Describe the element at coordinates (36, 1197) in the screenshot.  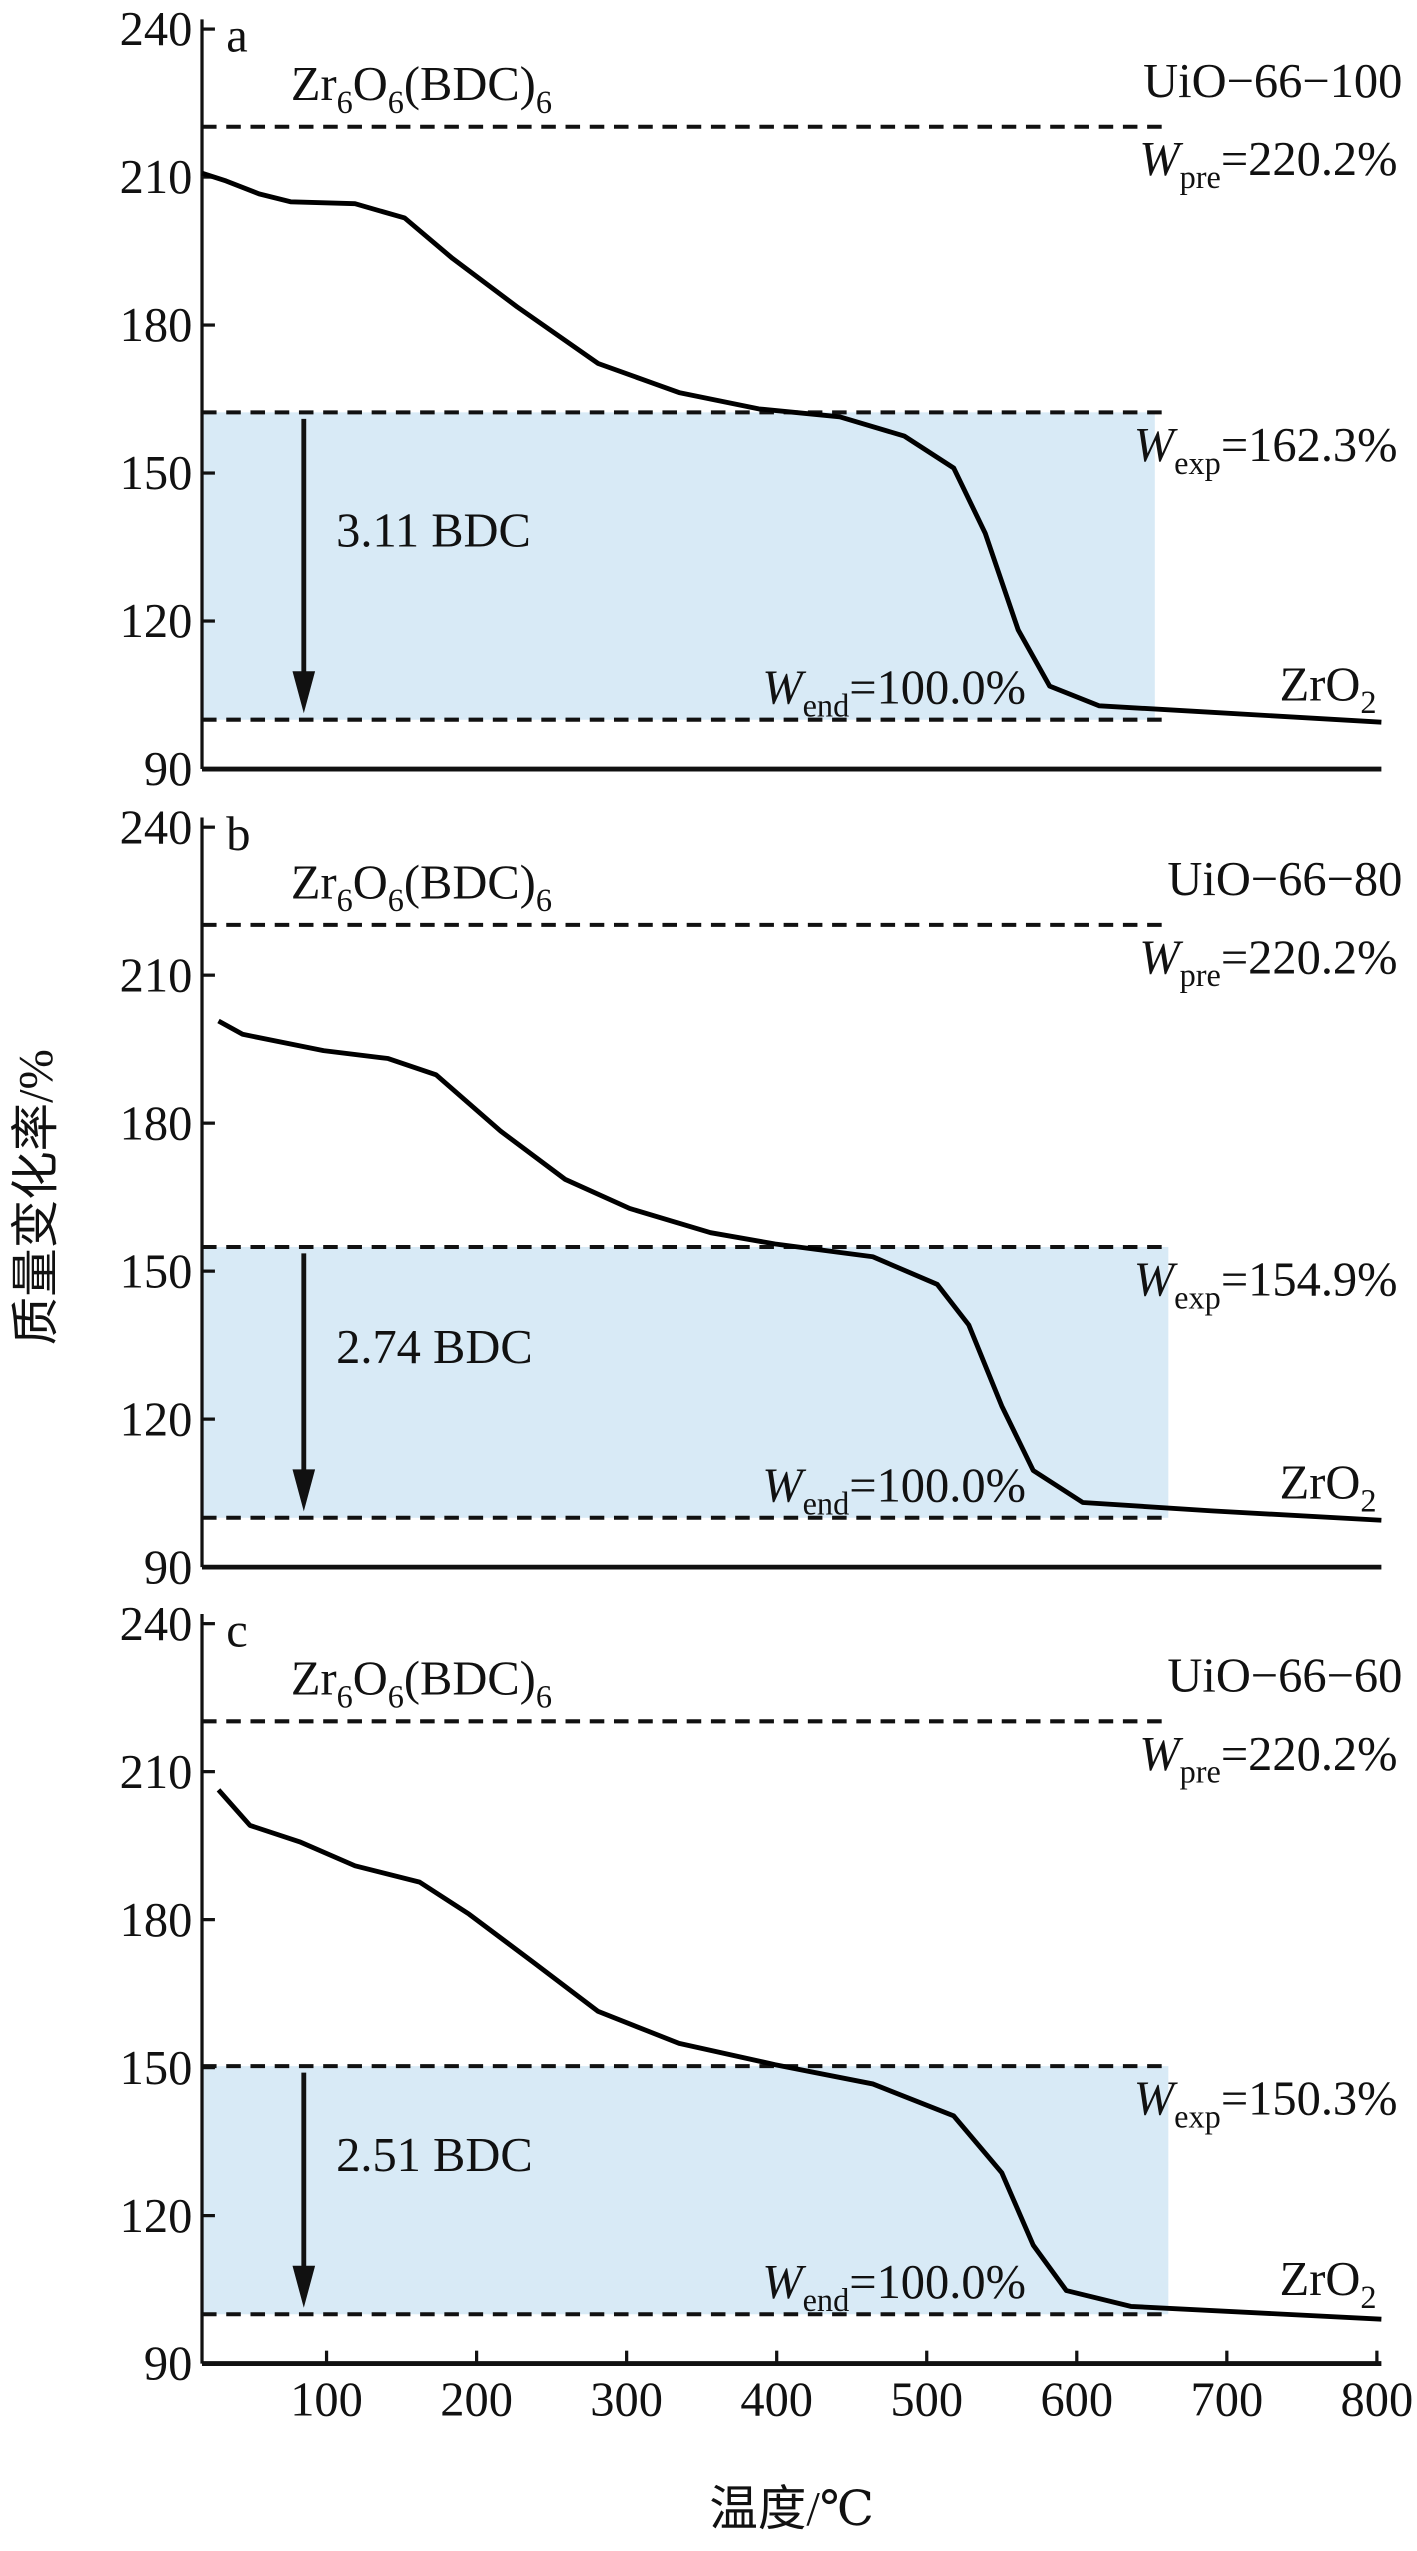
I see `y-axis-label: 质量变化率/%` at that location.